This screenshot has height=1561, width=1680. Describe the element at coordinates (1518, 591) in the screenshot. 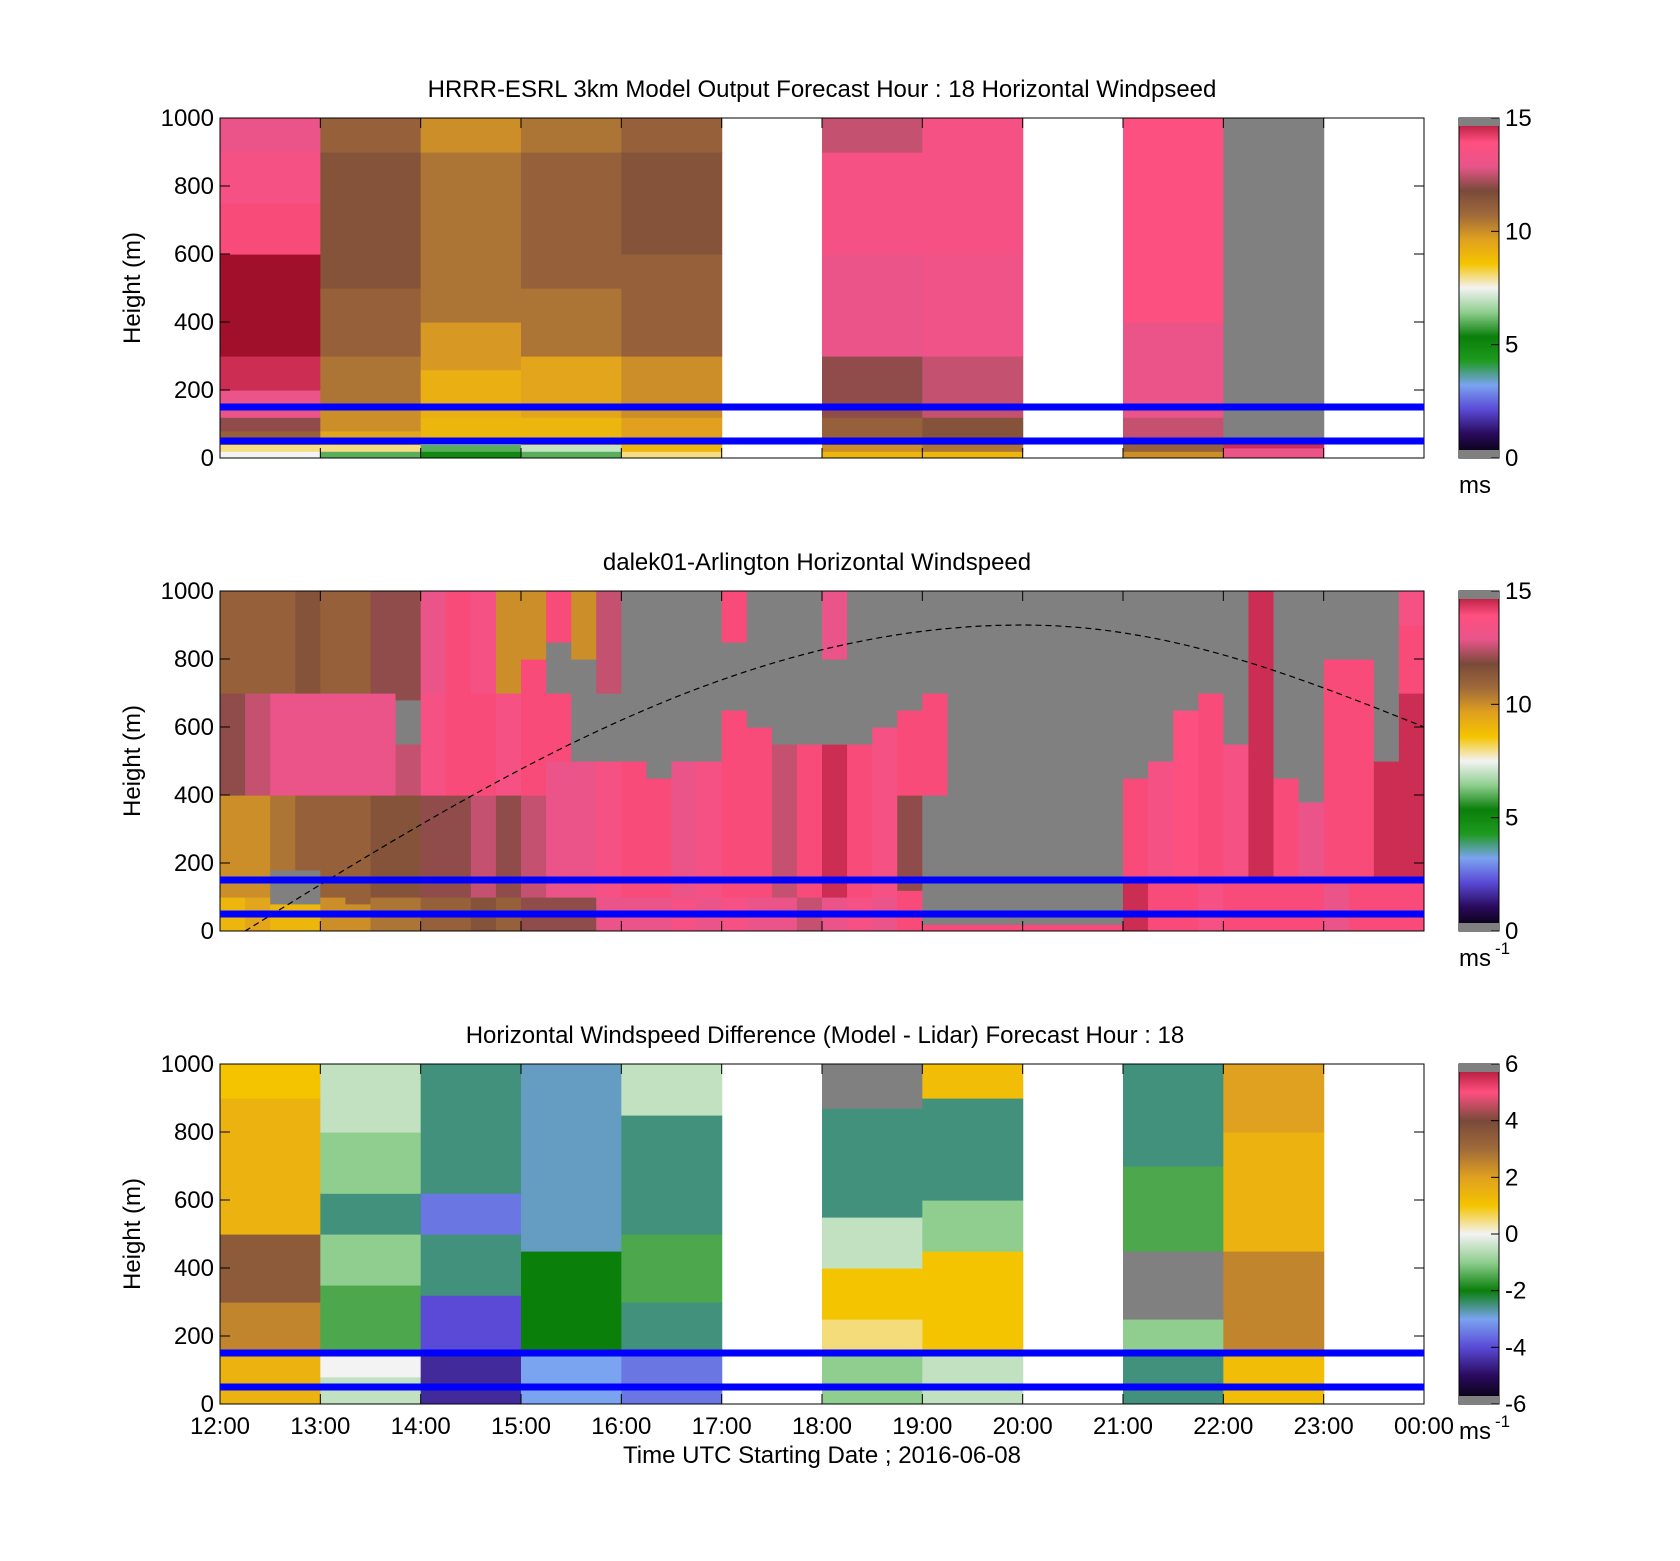

I see `colorbar-tick-label: 15` at that location.